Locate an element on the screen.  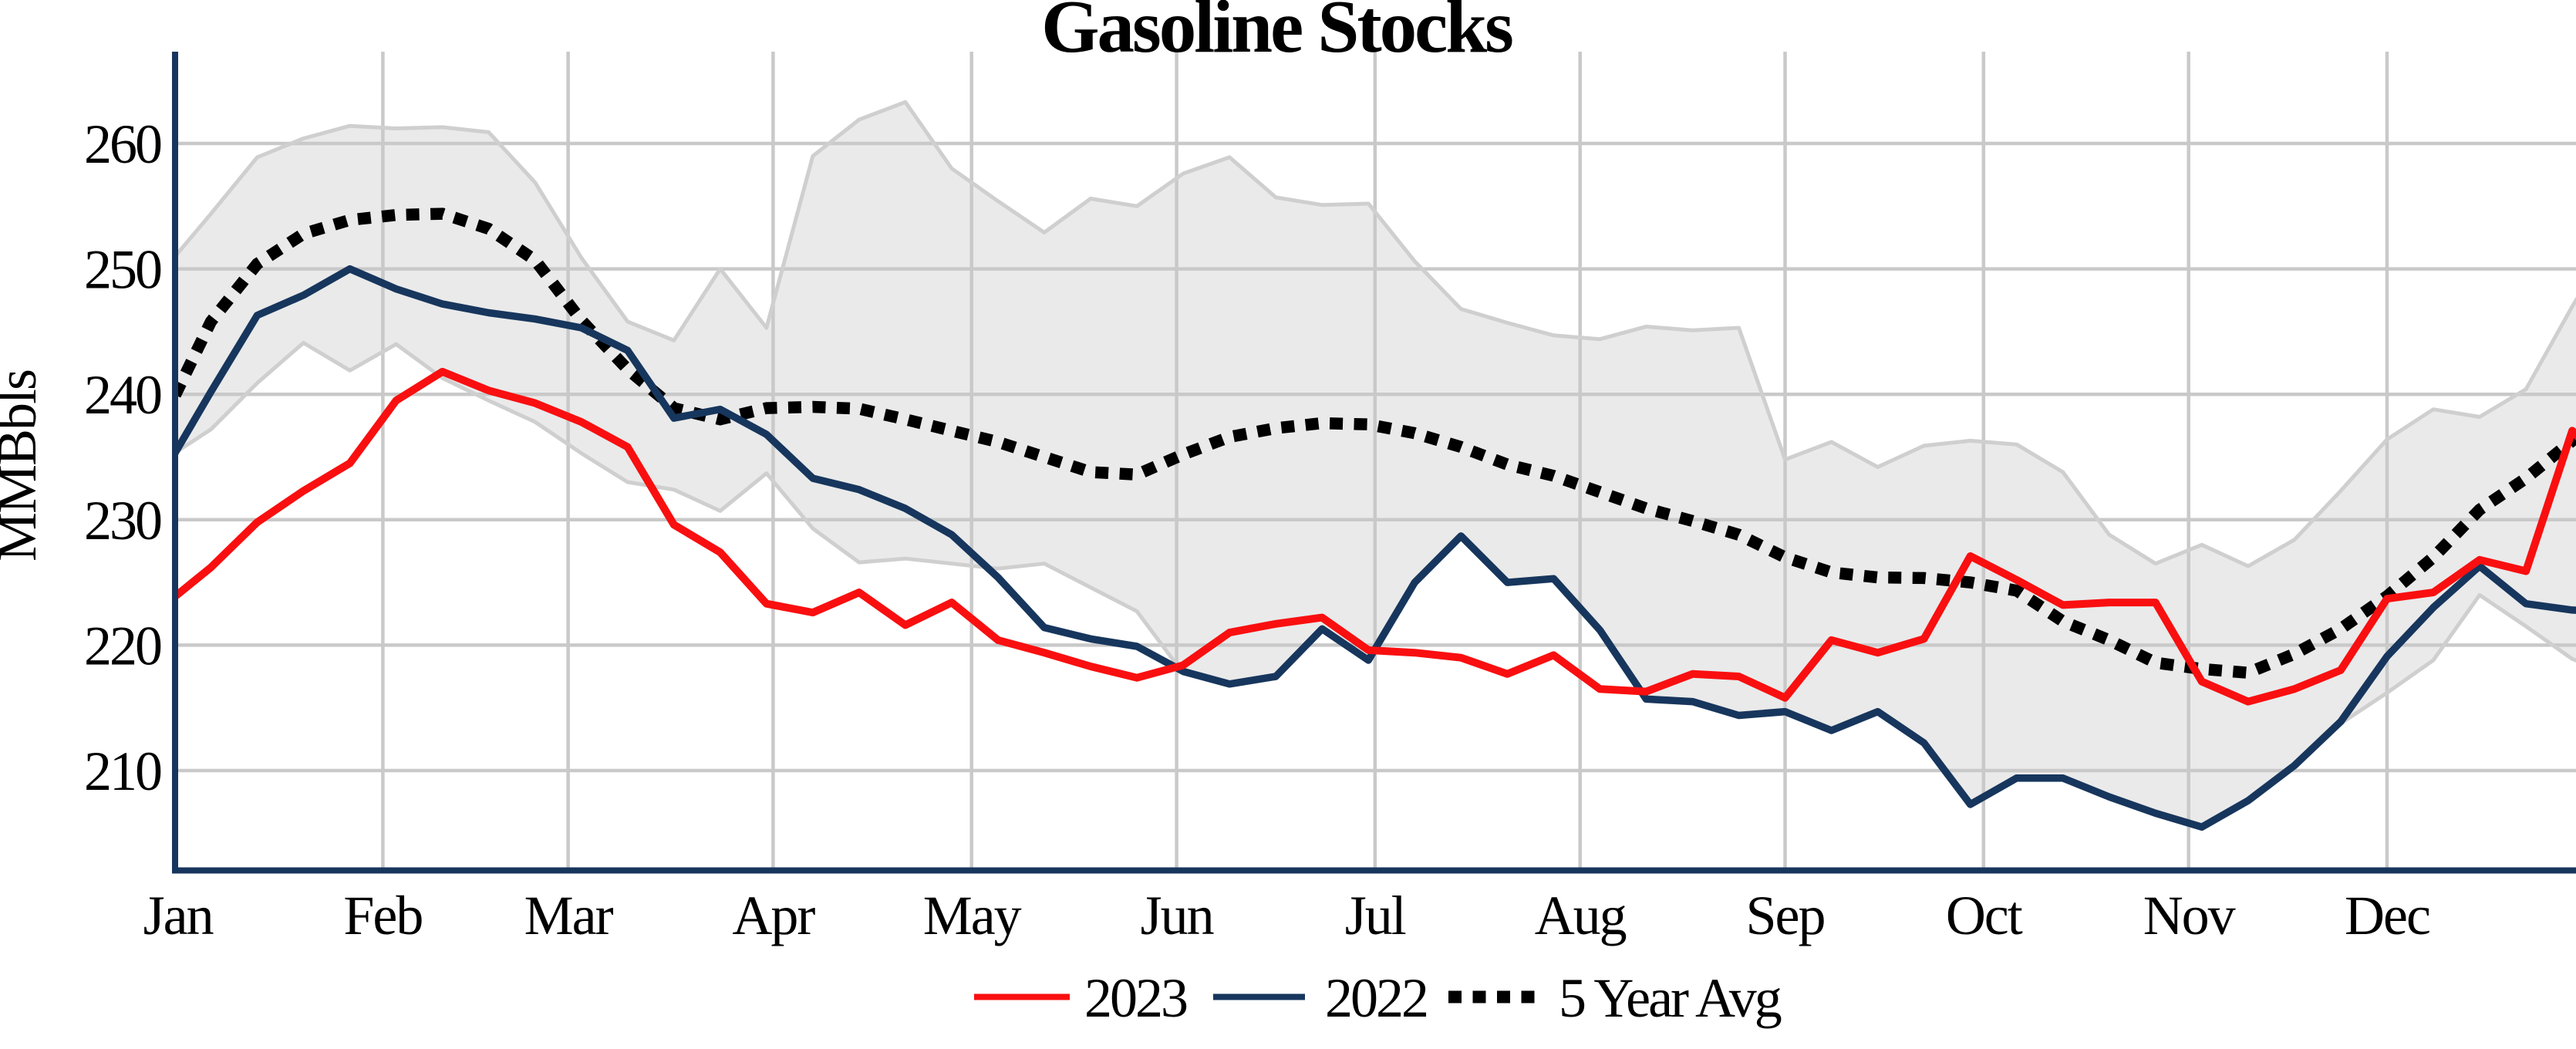
svg-text: Jul is located at coordinates (1375, 915).